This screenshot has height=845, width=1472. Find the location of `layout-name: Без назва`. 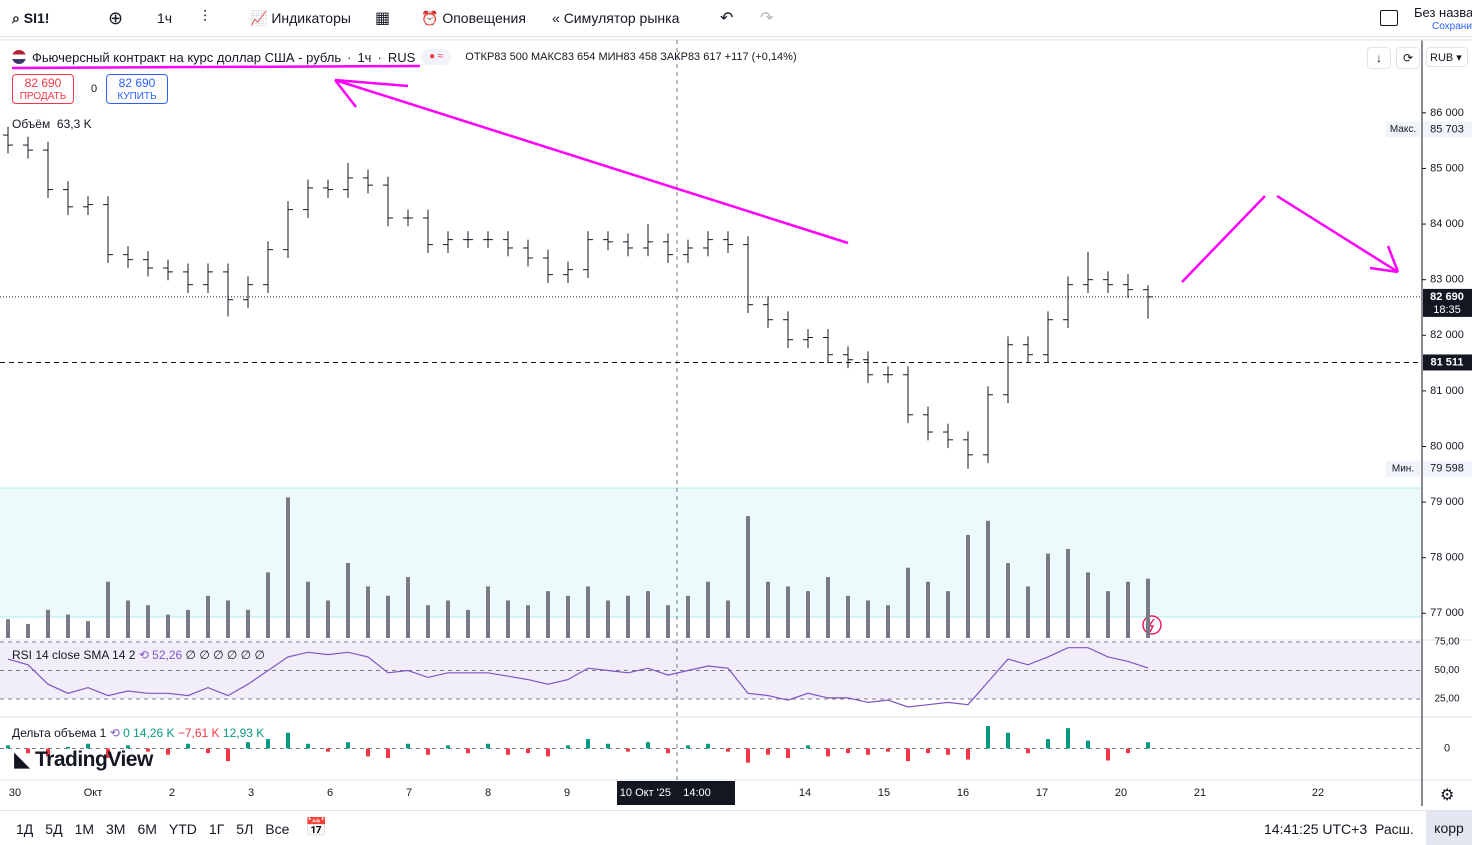

layout-name: Без назва is located at coordinates (1443, 12).